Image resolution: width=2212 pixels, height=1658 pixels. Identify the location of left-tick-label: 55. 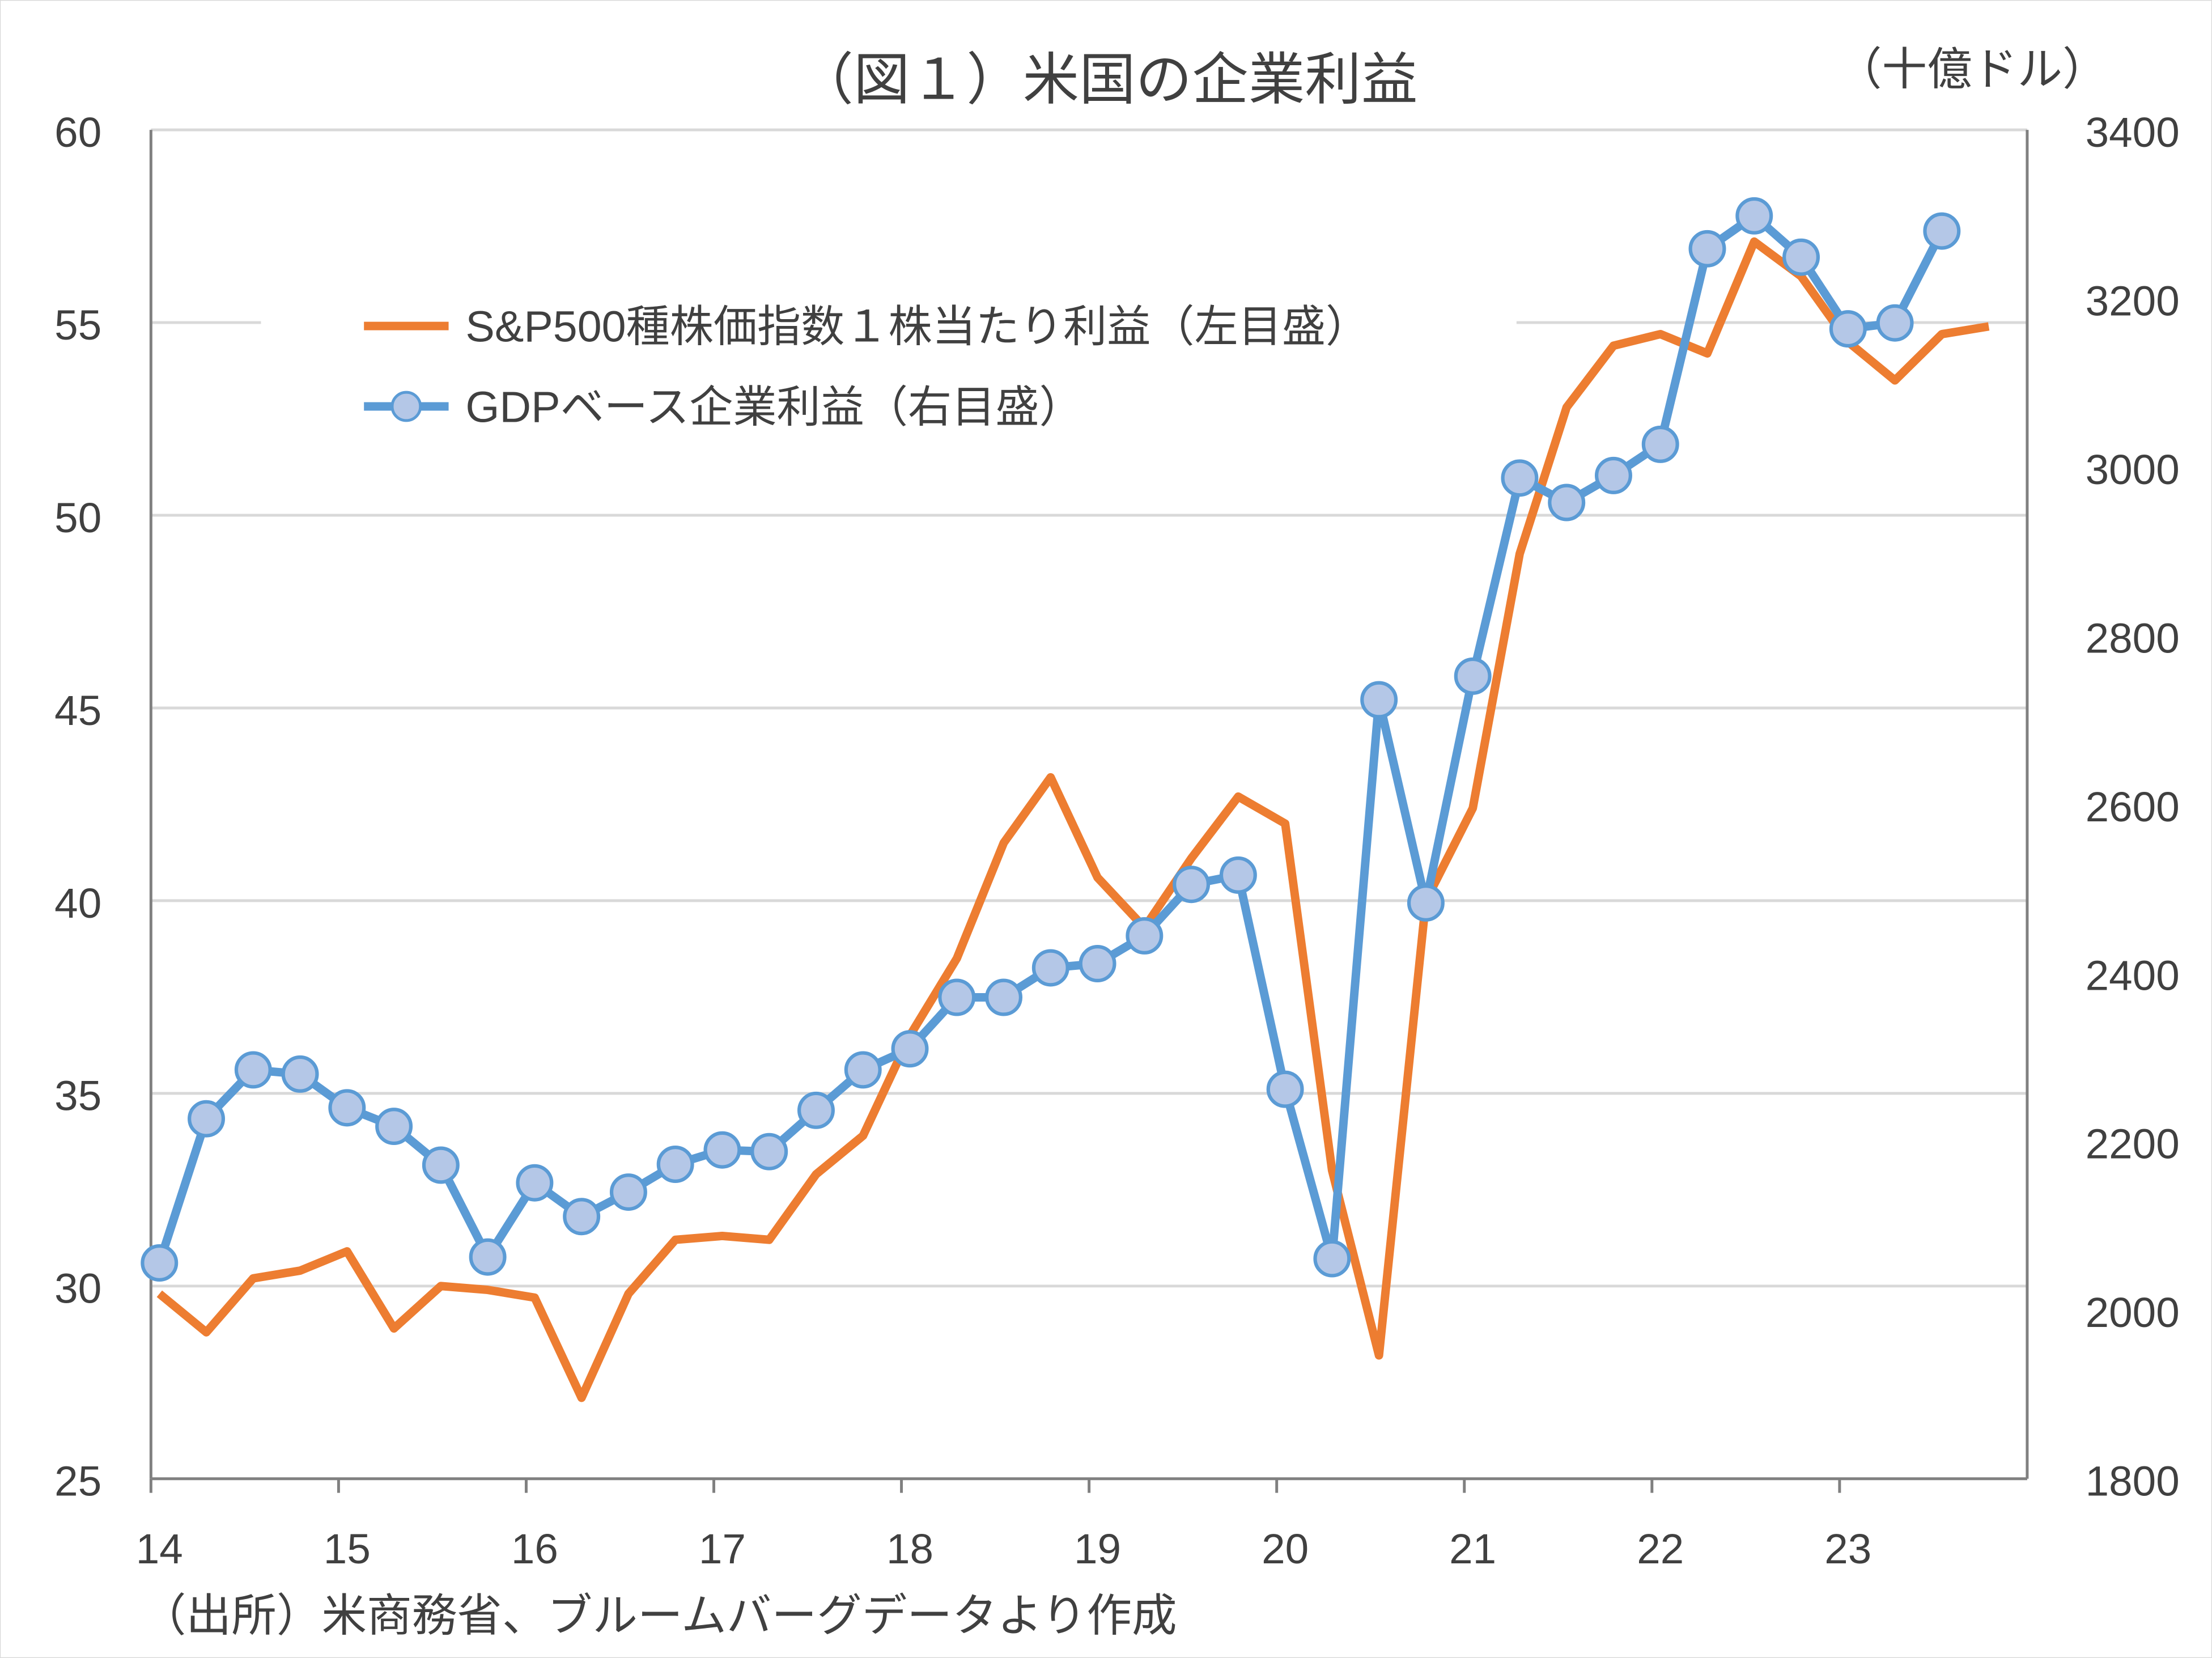
(77, 325).